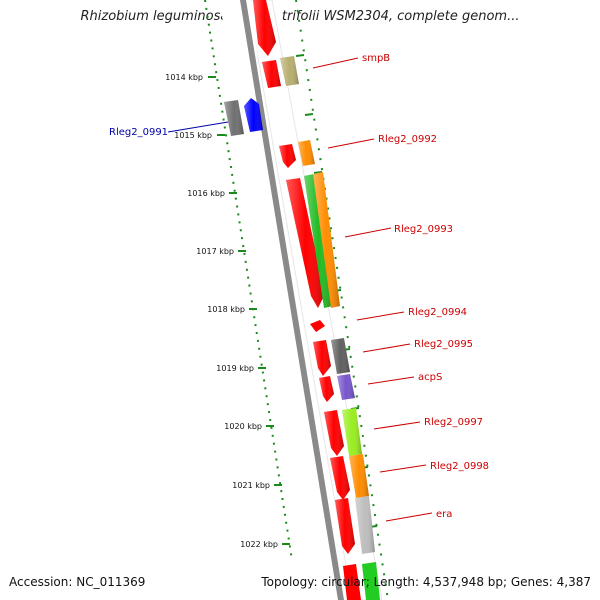 The width and height of the screenshot is (600, 600). I want to click on gene-label-rleg2-0994: Rleg2_0994, so click(437, 312).